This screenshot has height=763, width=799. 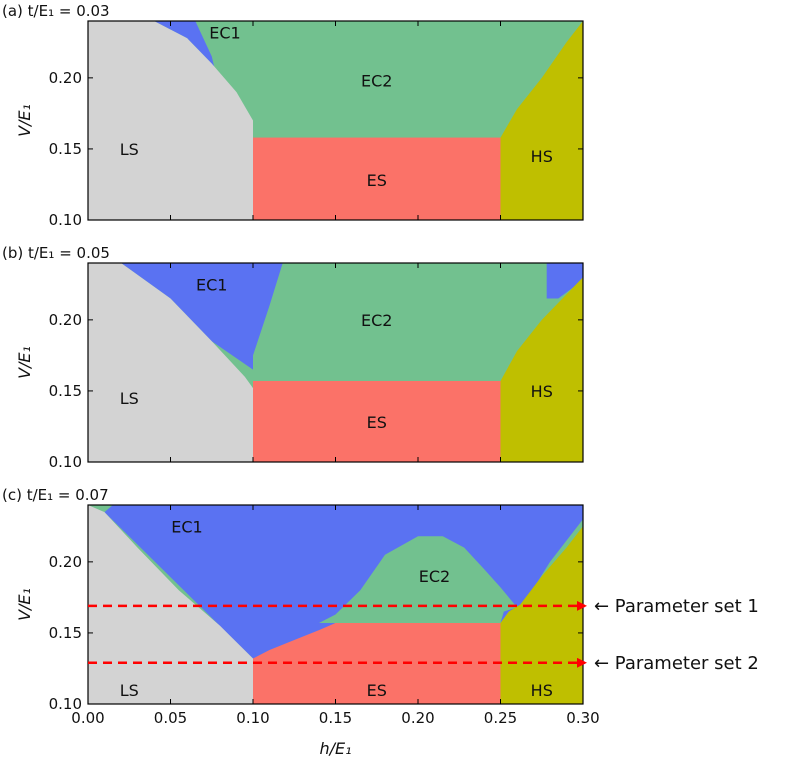 I want to click on panel-title: (b) t/E₁ = 0.05, so click(x=56, y=253).